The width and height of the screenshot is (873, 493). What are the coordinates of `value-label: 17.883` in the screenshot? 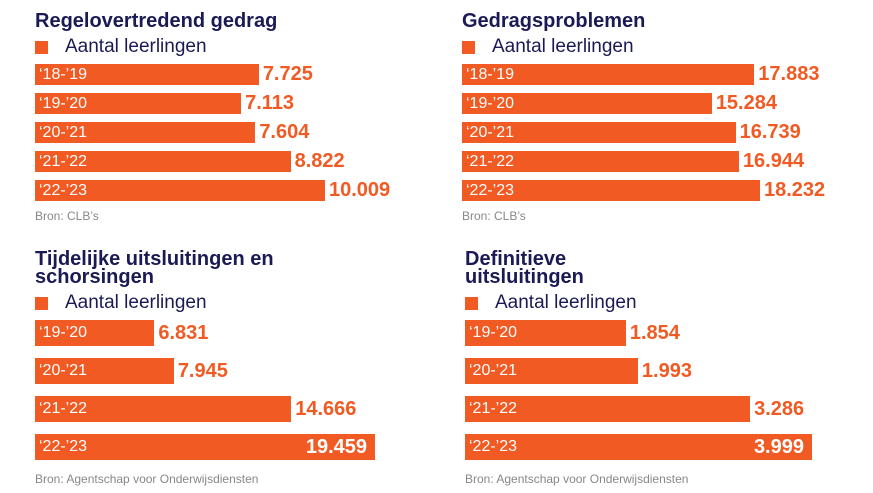 It's located at (789, 74).